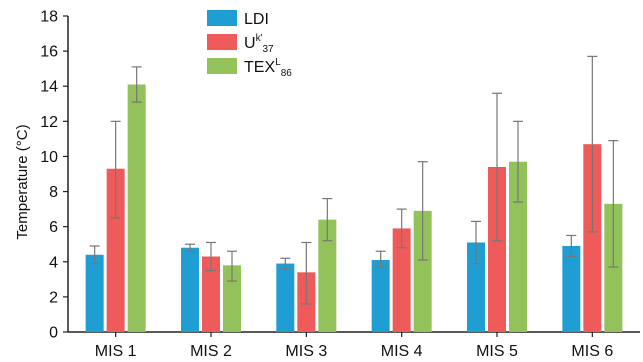  What do you see at coordinates (116, 351) in the screenshot?
I see `x-tick-label: MIS 1` at bounding box center [116, 351].